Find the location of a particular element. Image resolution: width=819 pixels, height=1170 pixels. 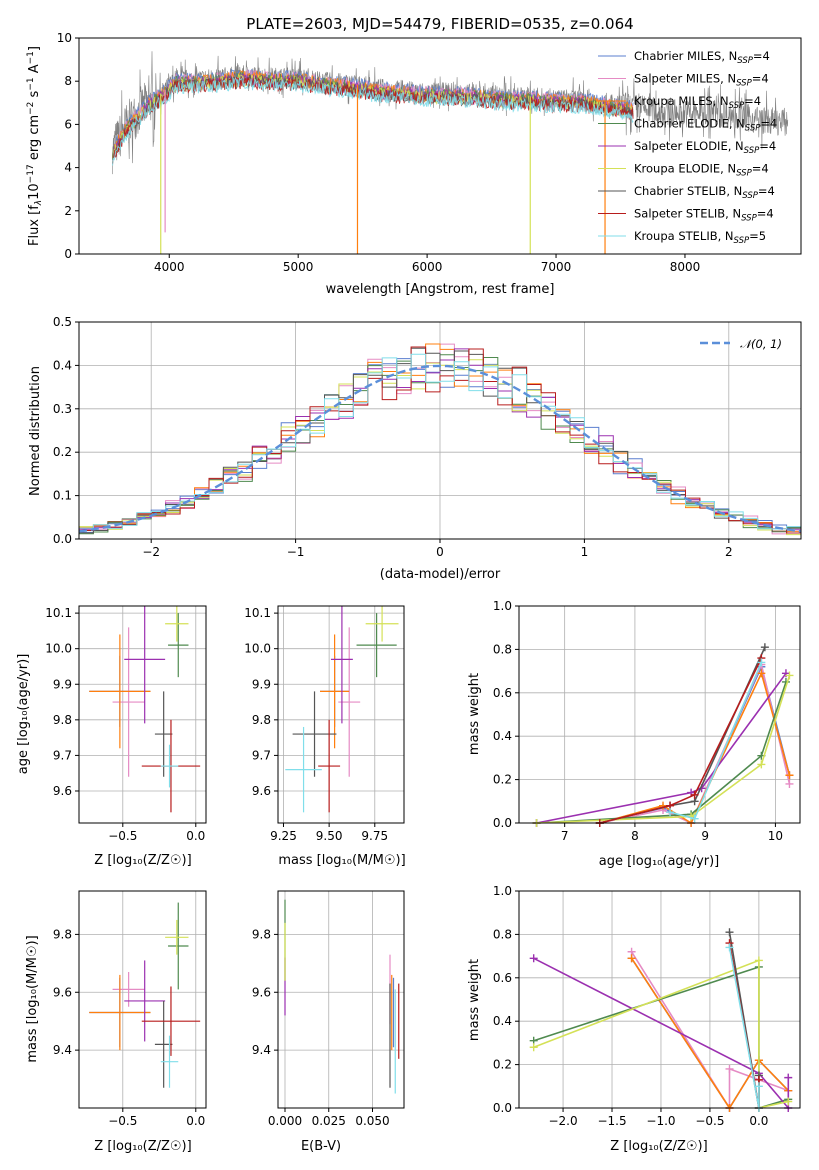

x-tick-label: −1 is located at coordinates (296, 552).